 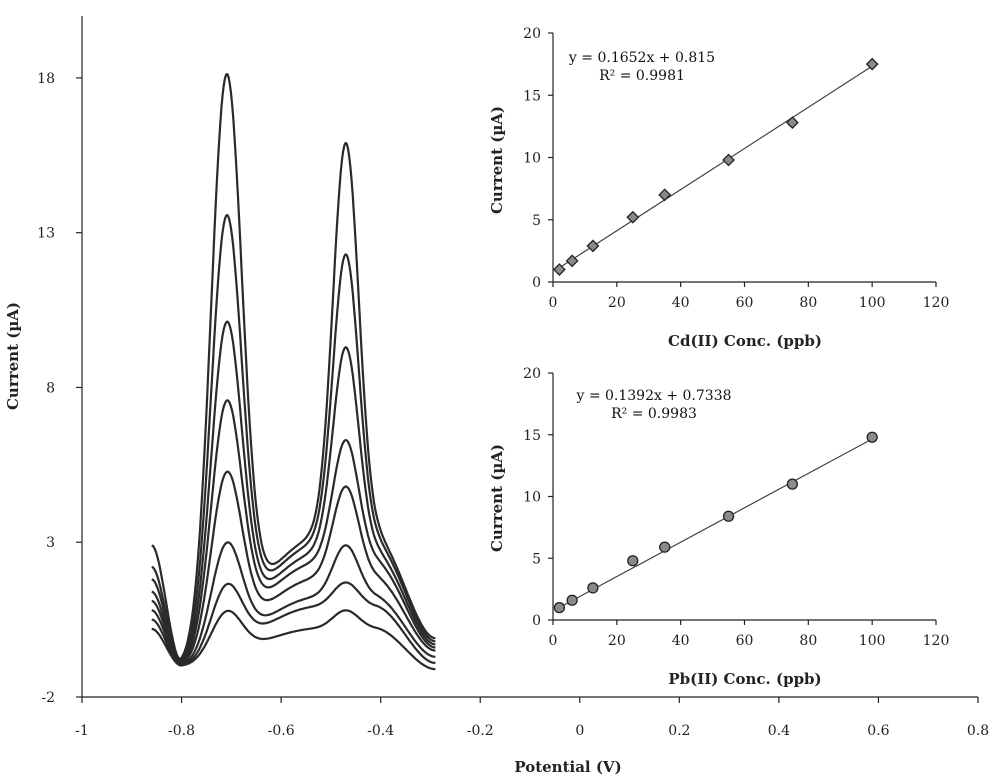 I want to click on cd-y-tick-label: 20, so click(x=532, y=34).